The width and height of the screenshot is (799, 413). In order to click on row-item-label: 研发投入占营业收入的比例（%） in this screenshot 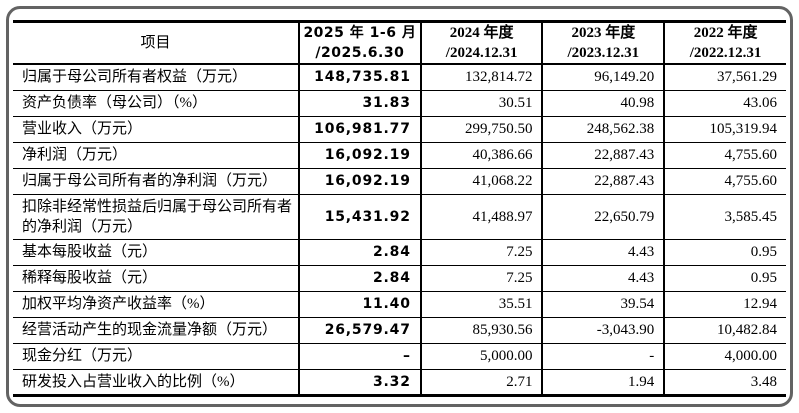, I will do `click(156, 382)`.